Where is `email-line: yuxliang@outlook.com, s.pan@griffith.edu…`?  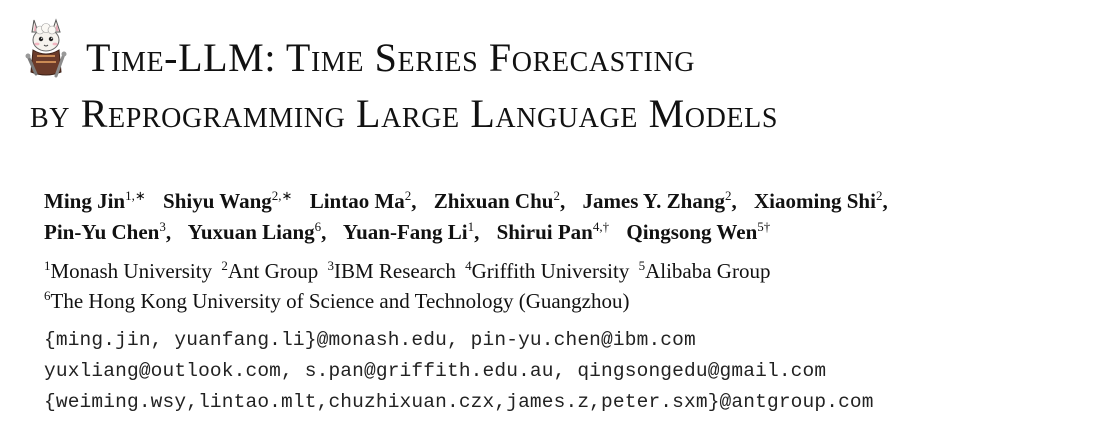 email-line: yuxliang@outlook.com, s.pan@griffith.edu… is located at coordinates (435, 371).